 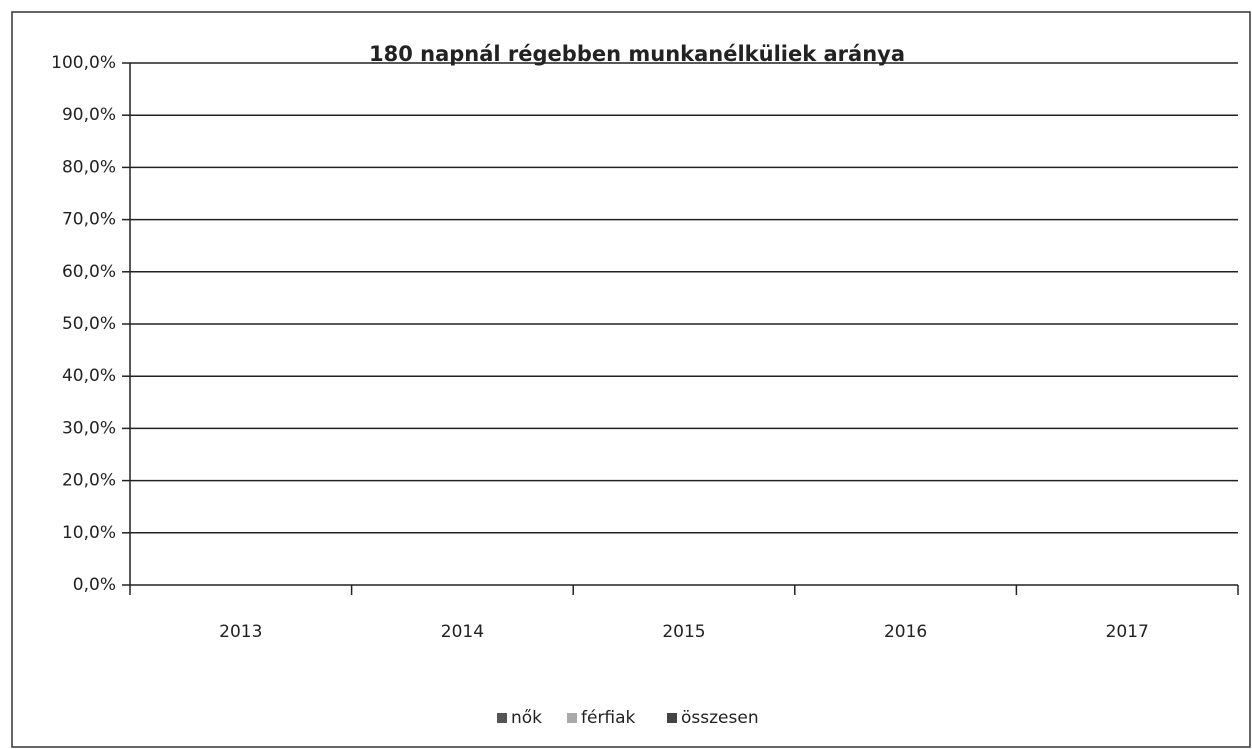 I want to click on y-tick-label: 90,0%, so click(x=89, y=115).